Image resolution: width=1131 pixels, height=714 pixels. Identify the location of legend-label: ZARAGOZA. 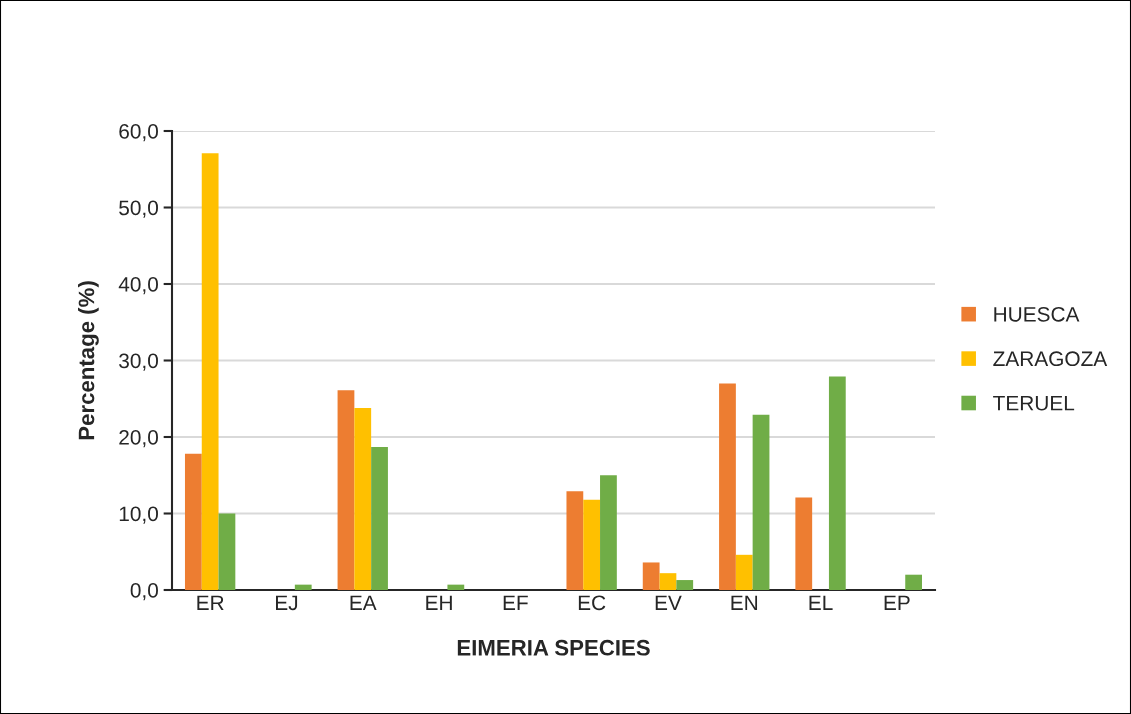
(1050, 359).